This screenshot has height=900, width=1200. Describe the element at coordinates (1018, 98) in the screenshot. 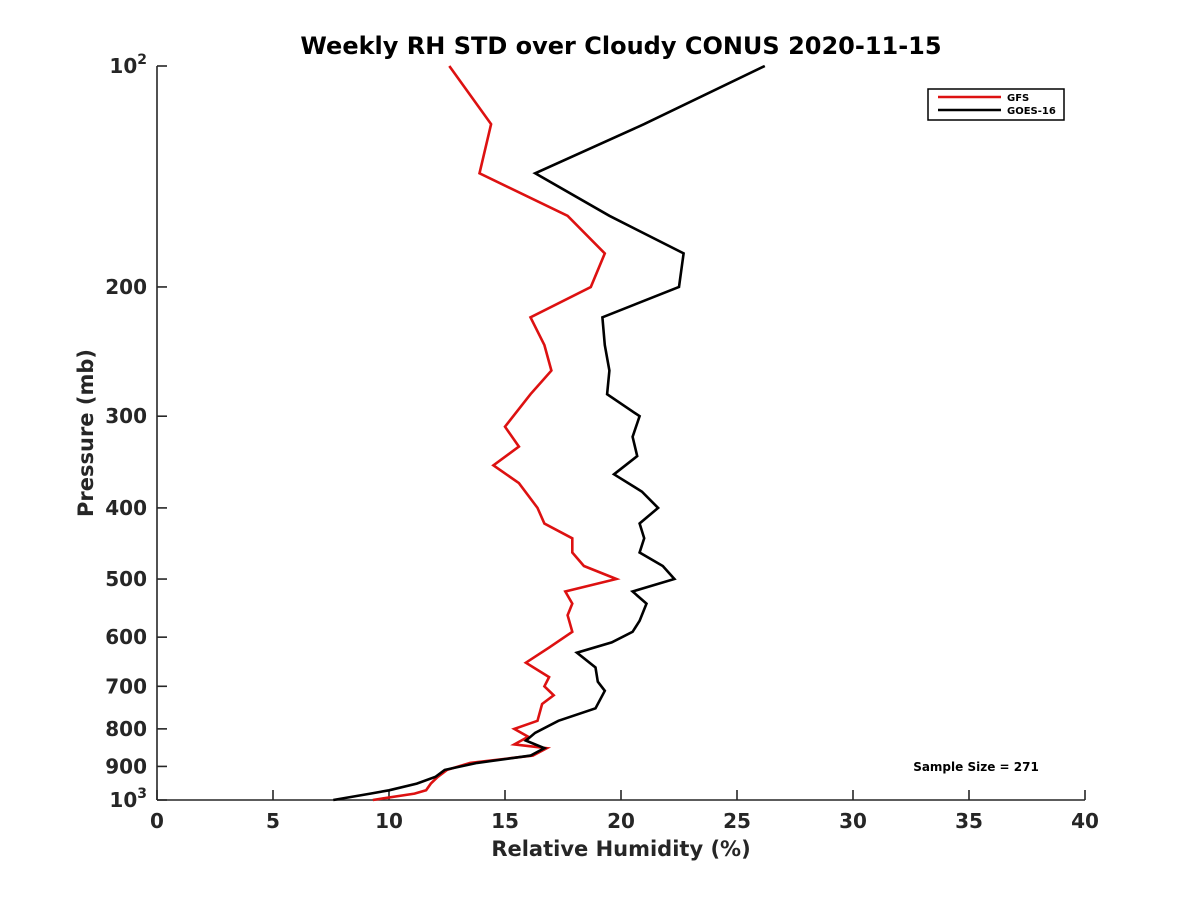

I see `legend-label-gfs: GFS` at that location.